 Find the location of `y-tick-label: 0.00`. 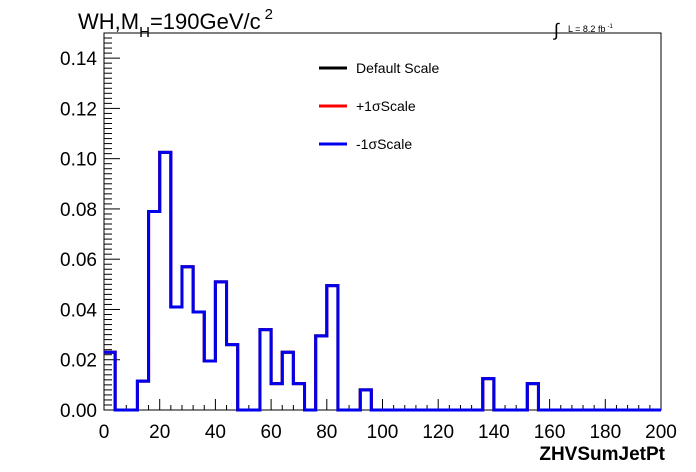

y-tick-label: 0.00 is located at coordinates (78, 411).